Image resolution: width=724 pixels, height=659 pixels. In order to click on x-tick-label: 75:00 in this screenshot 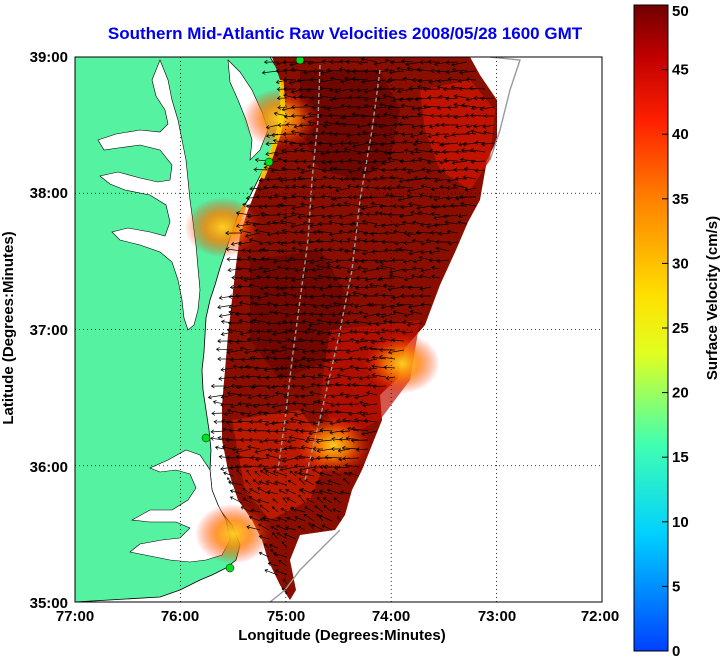, I will do `click(286, 616)`.